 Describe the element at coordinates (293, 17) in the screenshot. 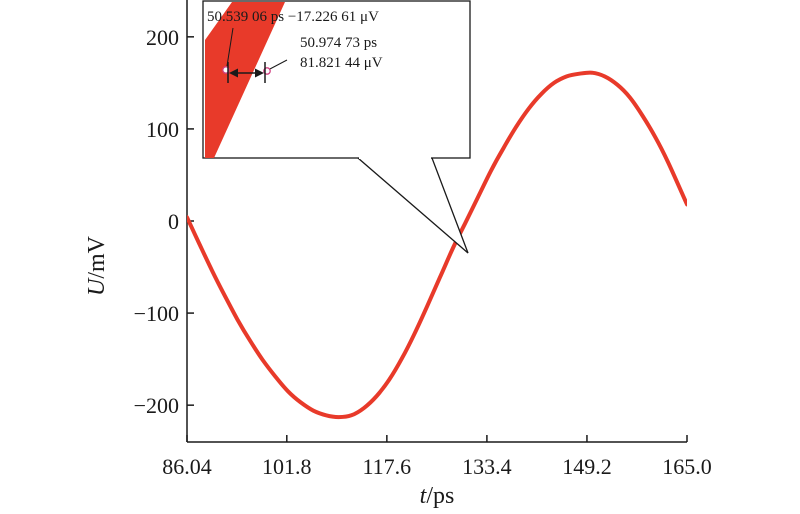

I see `annotation-a: 50.539 06 ps −17.226 61 μV` at that location.